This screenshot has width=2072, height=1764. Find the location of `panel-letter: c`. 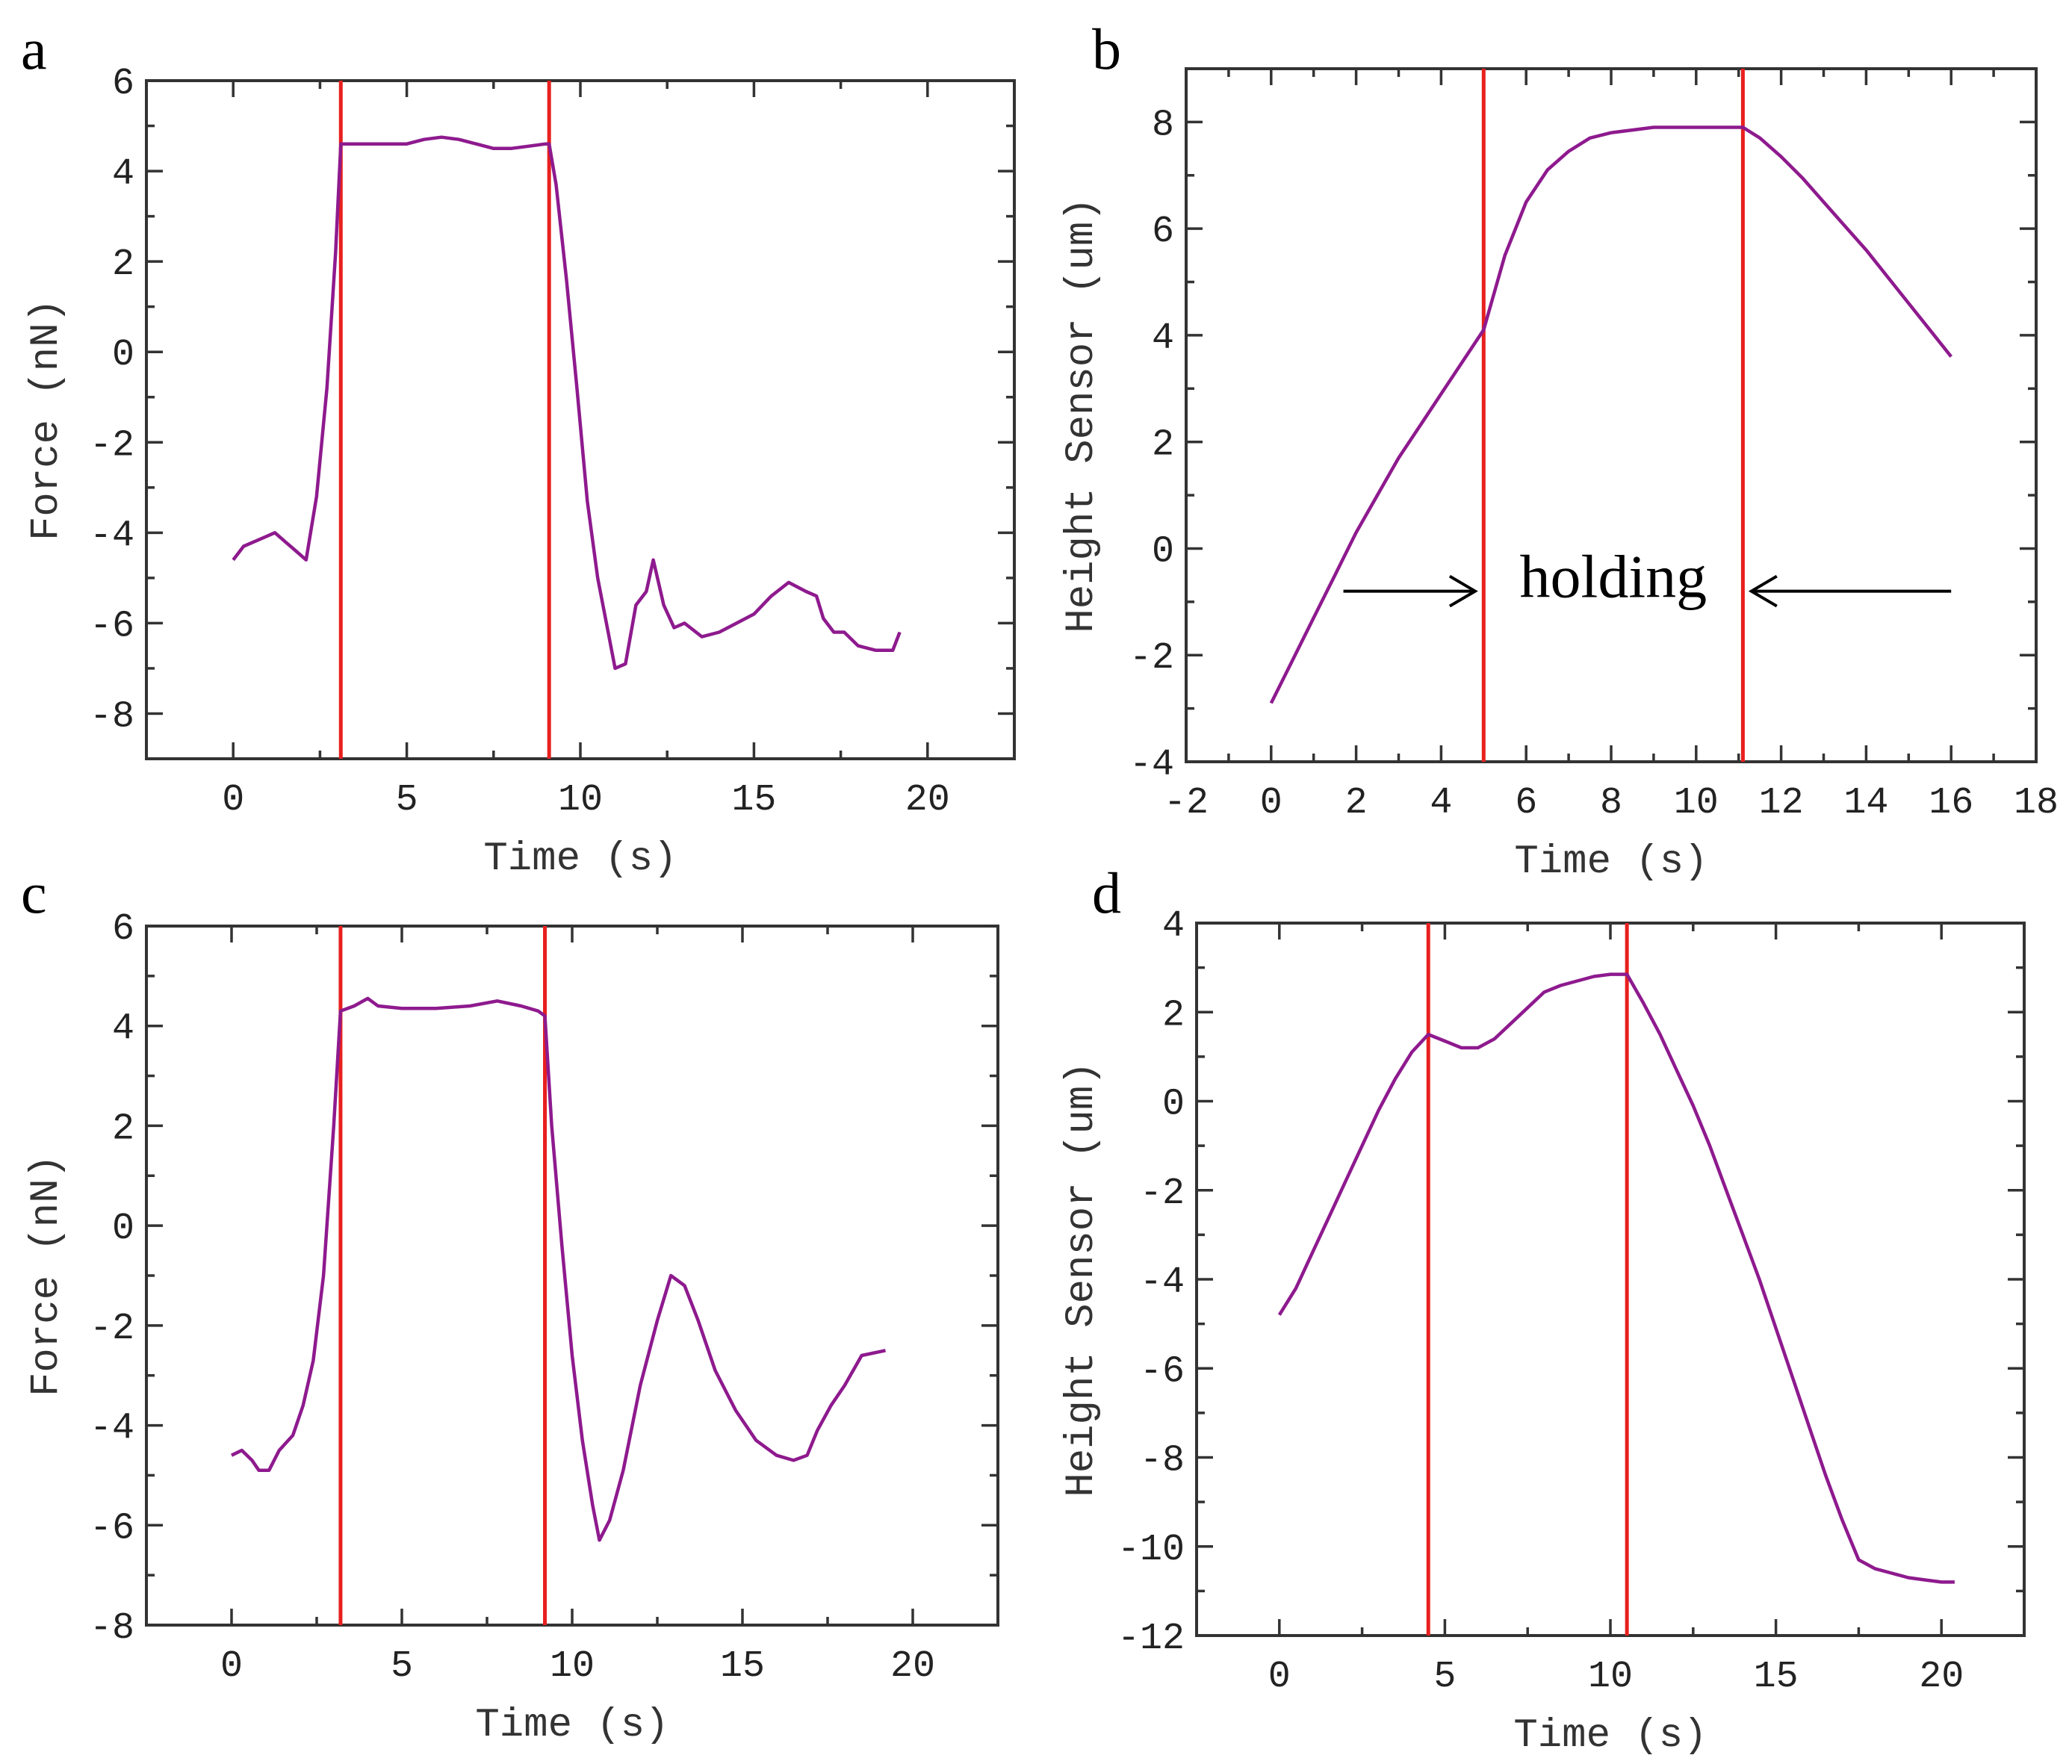

panel-letter: c is located at coordinates (34, 892).